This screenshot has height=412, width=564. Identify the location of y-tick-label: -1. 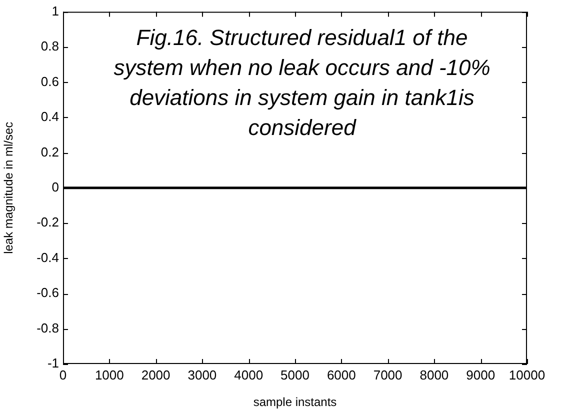
(53, 363).